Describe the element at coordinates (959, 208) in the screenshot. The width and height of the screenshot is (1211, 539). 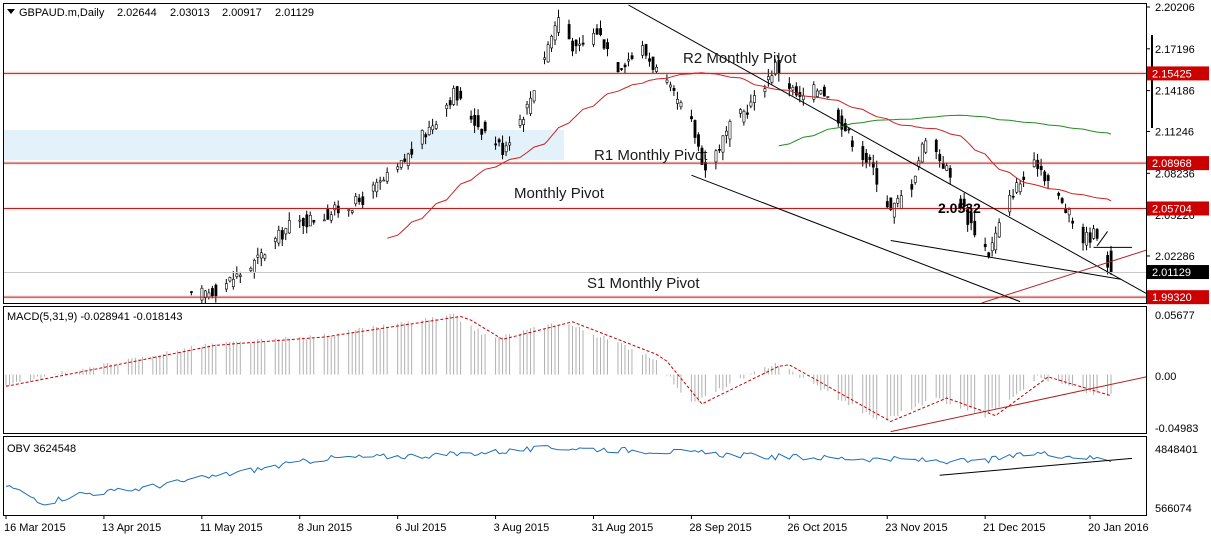
I see `target-price-label: 2.0532` at that location.